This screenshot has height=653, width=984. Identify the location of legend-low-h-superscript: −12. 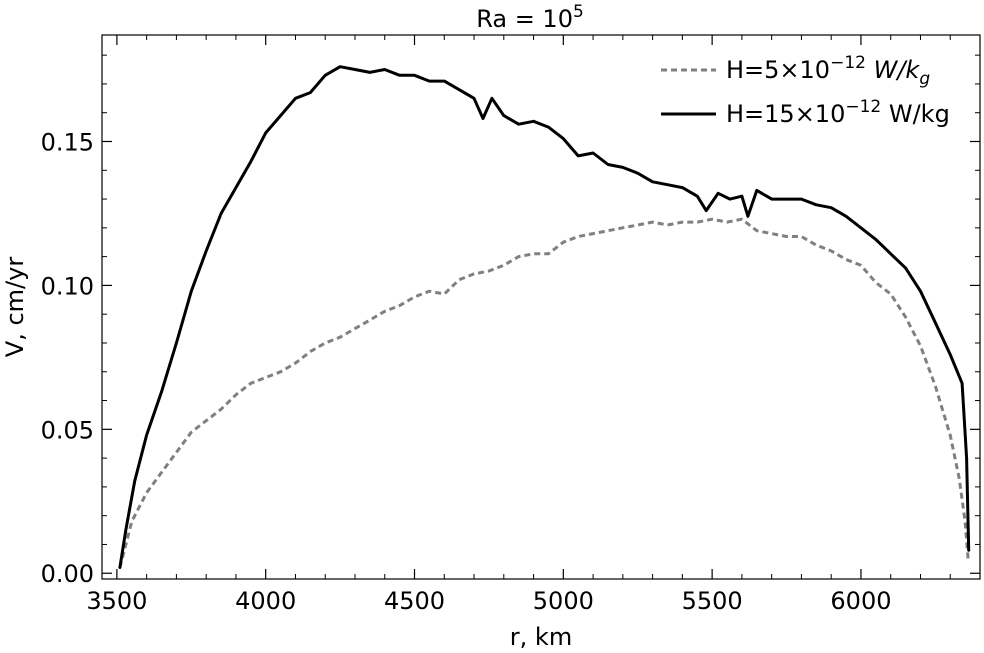
(848, 63).